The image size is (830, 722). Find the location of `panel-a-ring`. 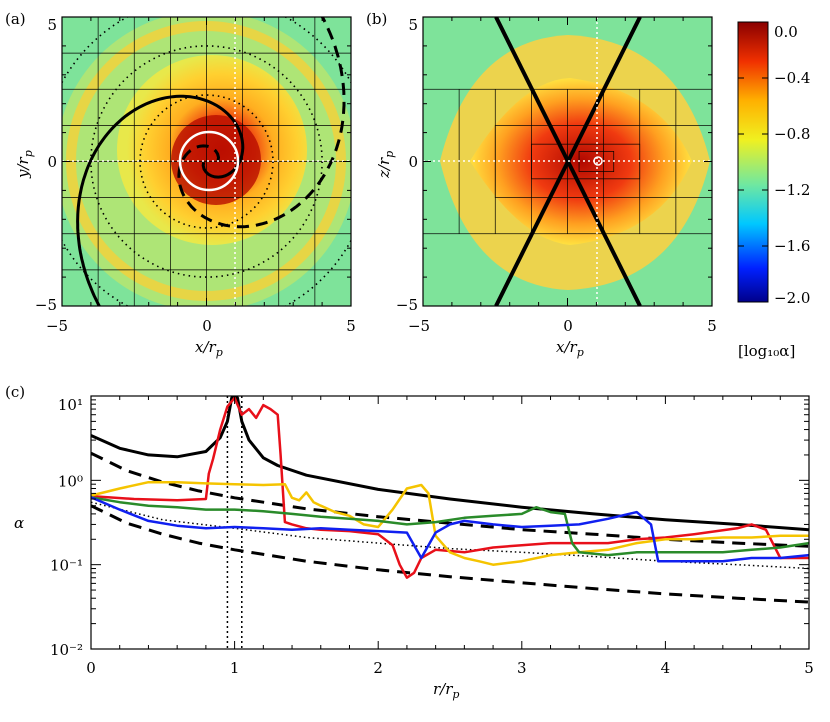

panel-a-ring is located at coordinates (206, 161).